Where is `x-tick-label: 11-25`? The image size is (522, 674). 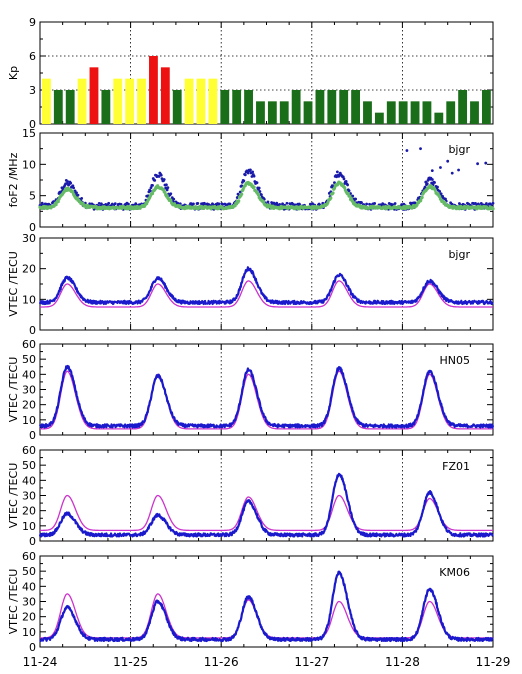 x-tick-label: 11-25 is located at coordinates (130, 662).